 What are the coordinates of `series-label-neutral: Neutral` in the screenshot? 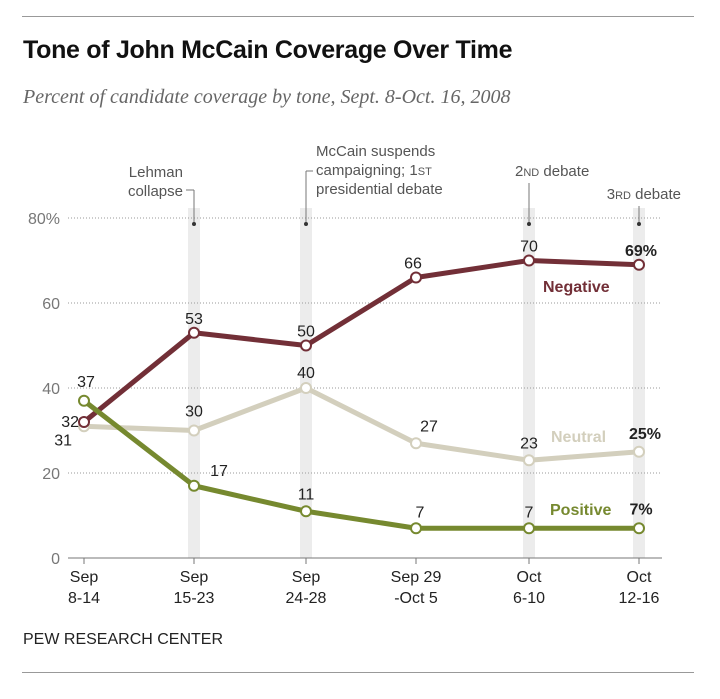 It's located at (578, 437).